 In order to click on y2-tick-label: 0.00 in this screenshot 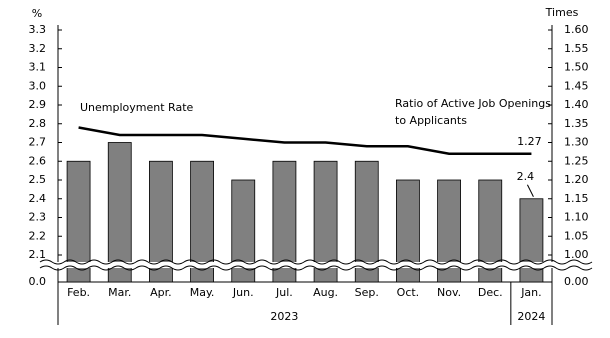, I will do `click(576, 281)`.